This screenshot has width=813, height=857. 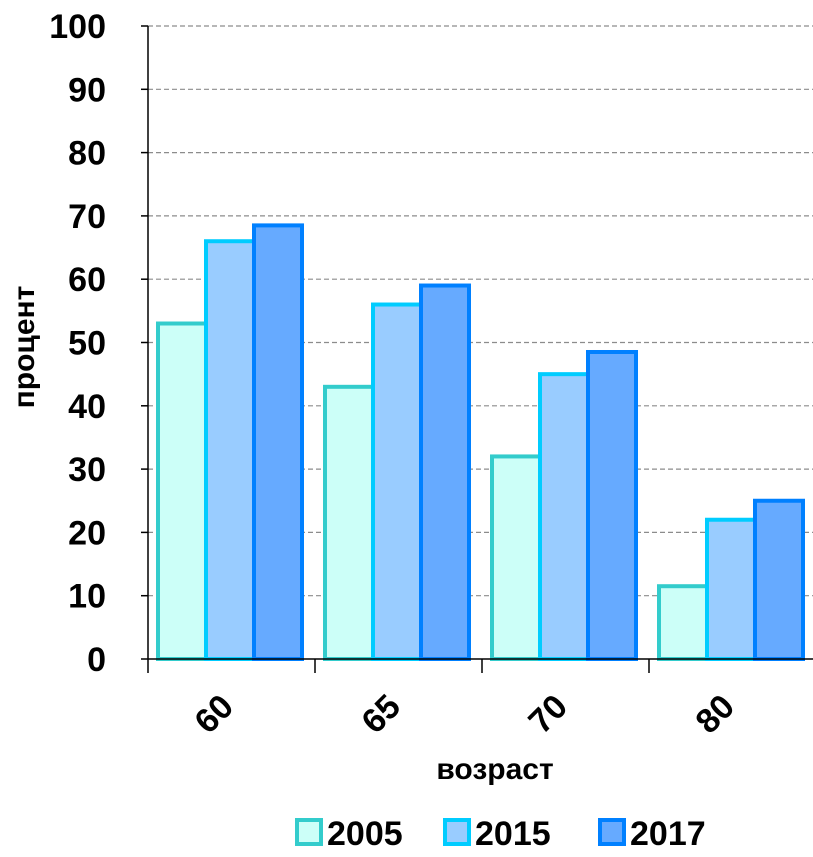 I want to click on y-tick-label: 10, so click(x=87, y=597).